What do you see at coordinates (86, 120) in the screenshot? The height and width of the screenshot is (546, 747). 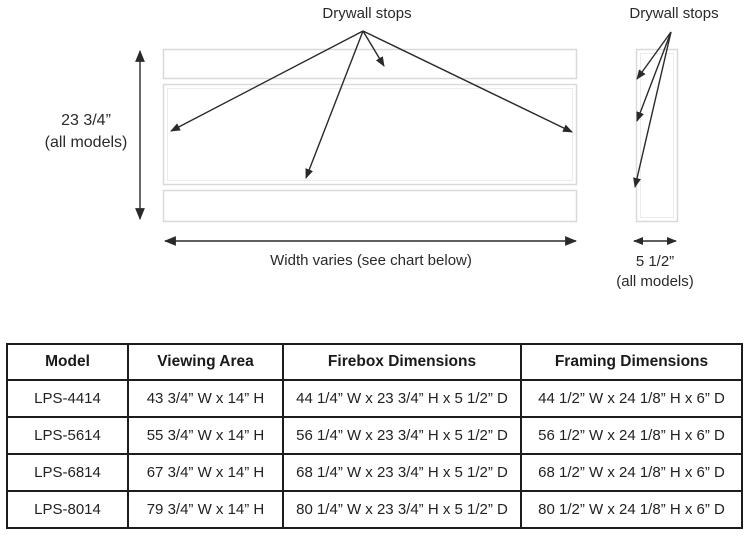 I see `height-dimension-value: 23 3/4”` at bounding box center [86, 120].